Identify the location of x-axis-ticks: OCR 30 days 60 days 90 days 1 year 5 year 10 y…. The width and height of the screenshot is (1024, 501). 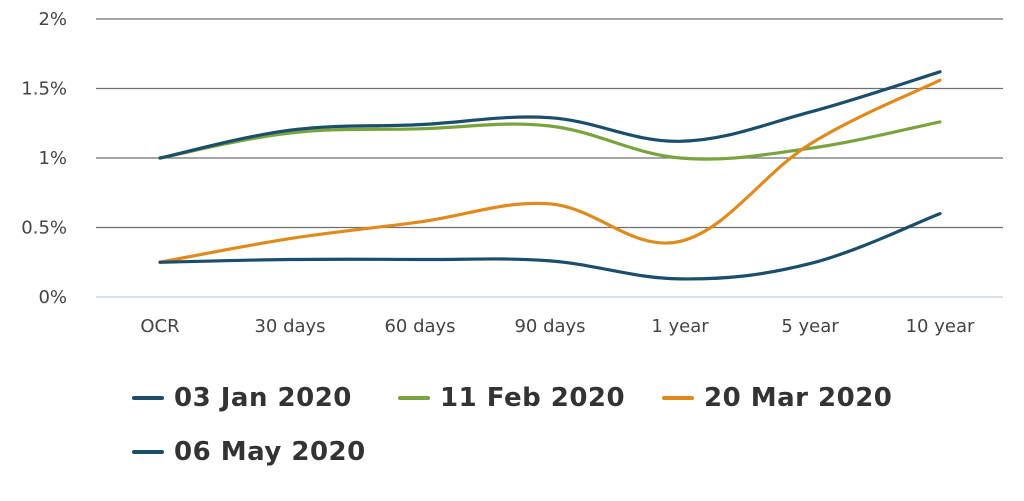
(557, 326).